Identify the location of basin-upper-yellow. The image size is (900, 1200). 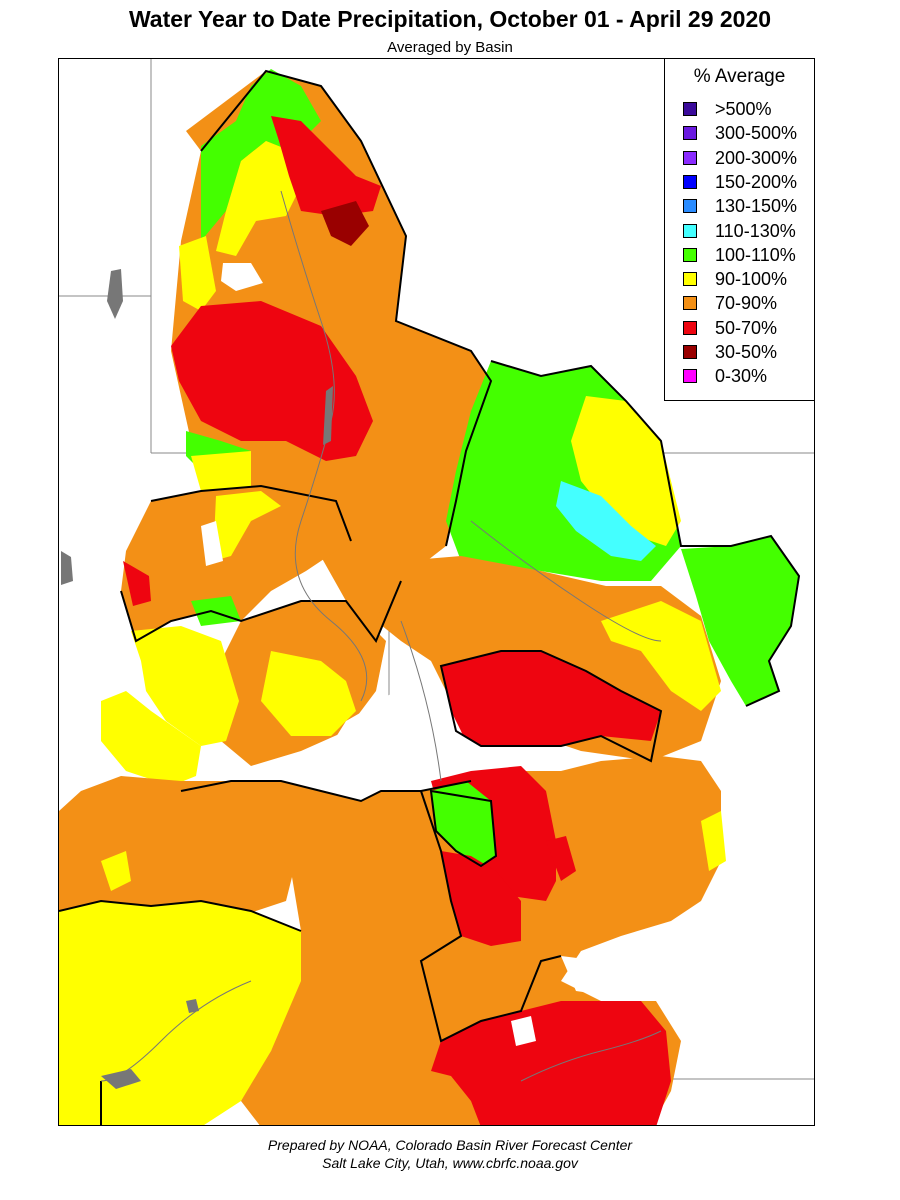
(258, 198).